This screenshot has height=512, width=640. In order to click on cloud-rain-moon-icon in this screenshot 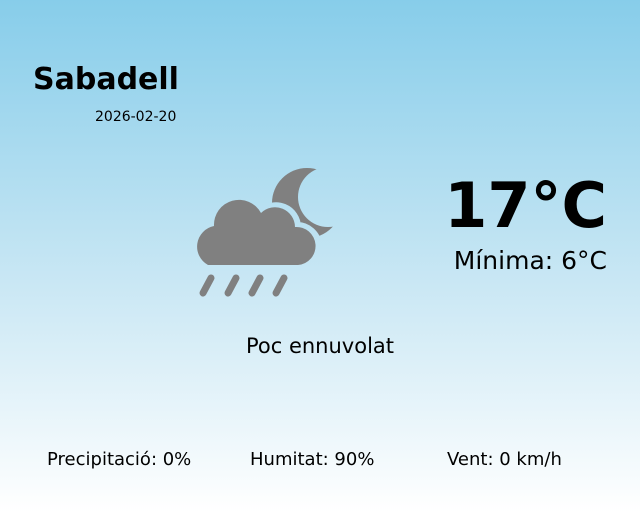, I will do `click(269, 232)`.